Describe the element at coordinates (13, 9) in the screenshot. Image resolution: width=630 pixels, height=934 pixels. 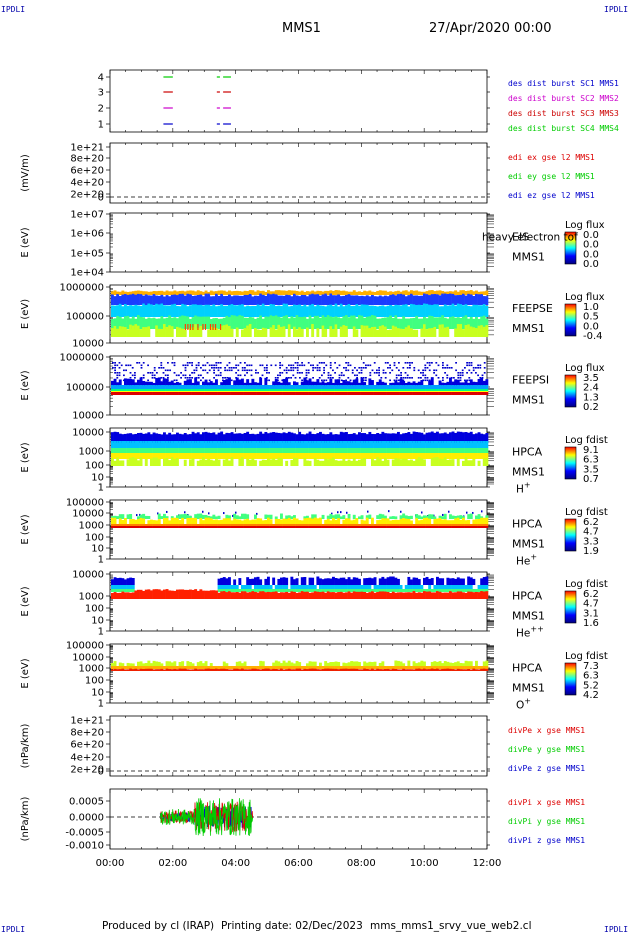
I see `corner-label-top-left: IPDLI` at that location.